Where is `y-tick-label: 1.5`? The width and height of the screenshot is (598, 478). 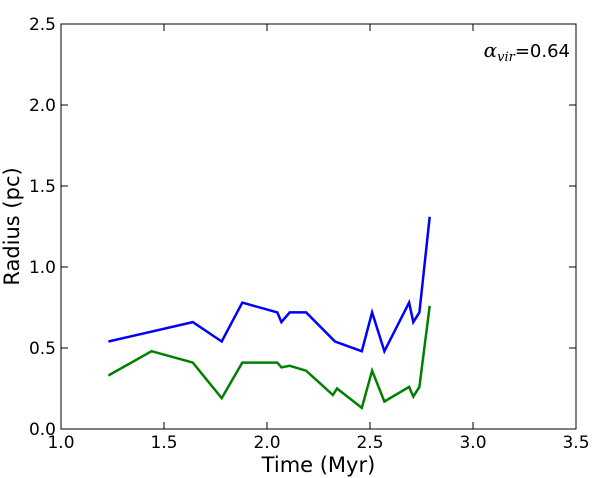
y-tick-label: 1.5 is located at coordinates (42, 187).